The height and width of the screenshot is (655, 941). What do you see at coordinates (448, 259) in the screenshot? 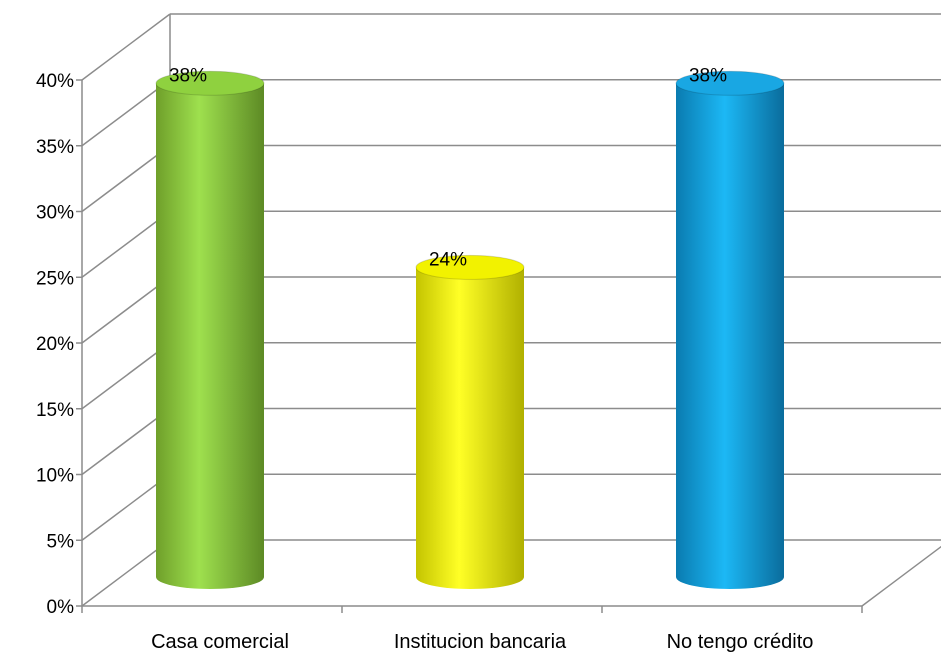
I see `data-label: 24%` at bounding box center [448, 259].